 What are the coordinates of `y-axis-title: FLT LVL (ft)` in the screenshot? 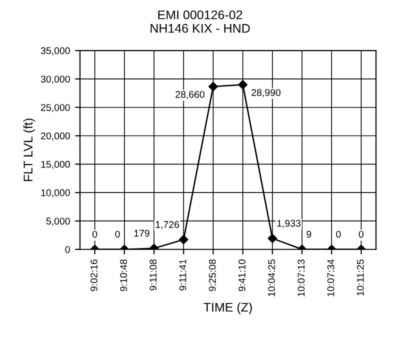 It's located at (29, 150).